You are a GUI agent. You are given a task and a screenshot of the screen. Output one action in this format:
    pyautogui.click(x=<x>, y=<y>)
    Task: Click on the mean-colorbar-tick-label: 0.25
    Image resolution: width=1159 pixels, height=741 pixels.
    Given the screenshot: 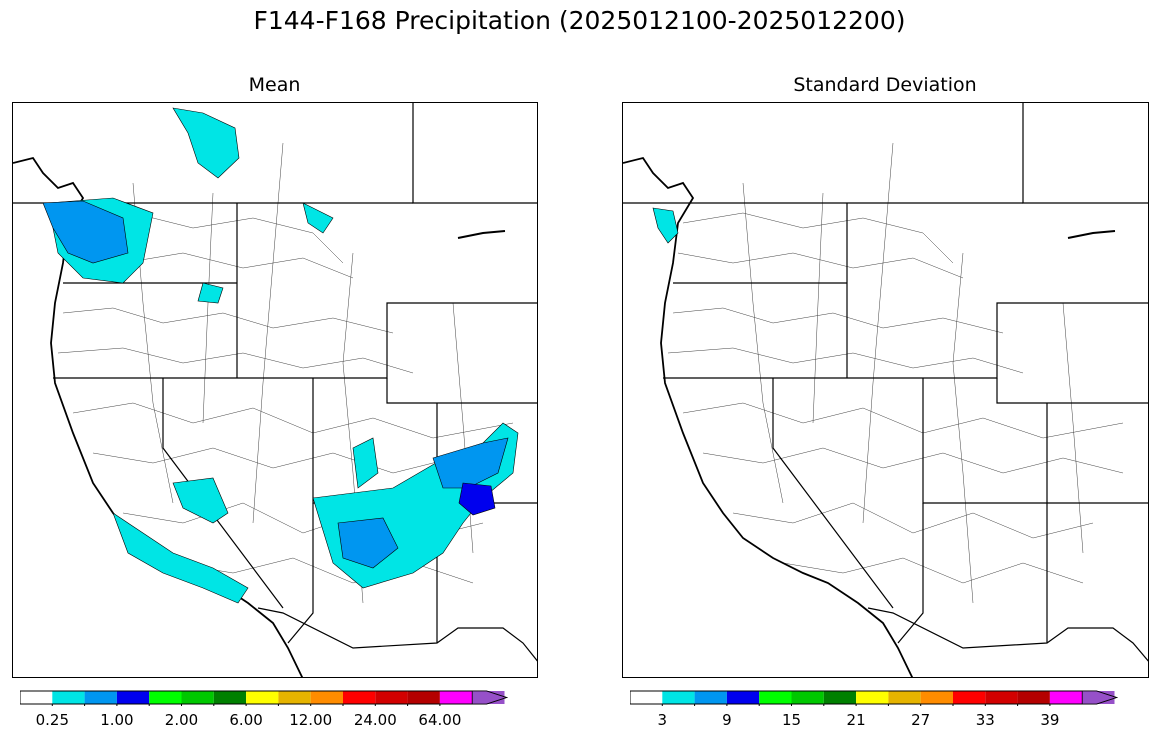 What is the action you would take?
    pyautogui.click(x=52, y=720)
    